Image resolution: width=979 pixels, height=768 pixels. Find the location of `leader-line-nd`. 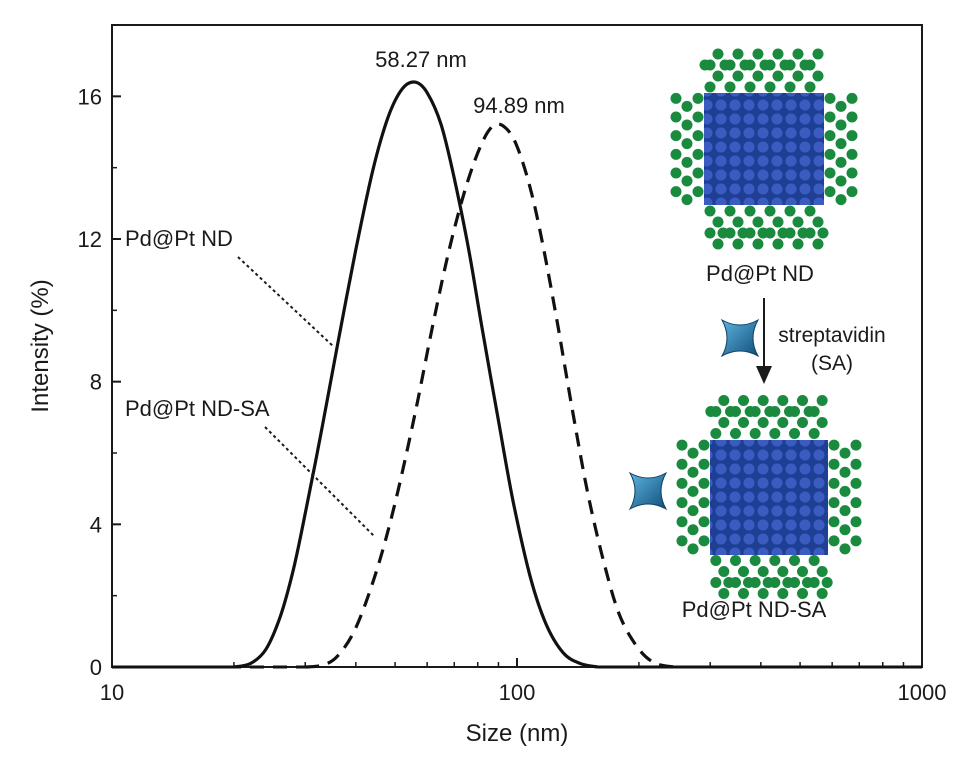

leader-line-nd is located at coordinates (286, 302).